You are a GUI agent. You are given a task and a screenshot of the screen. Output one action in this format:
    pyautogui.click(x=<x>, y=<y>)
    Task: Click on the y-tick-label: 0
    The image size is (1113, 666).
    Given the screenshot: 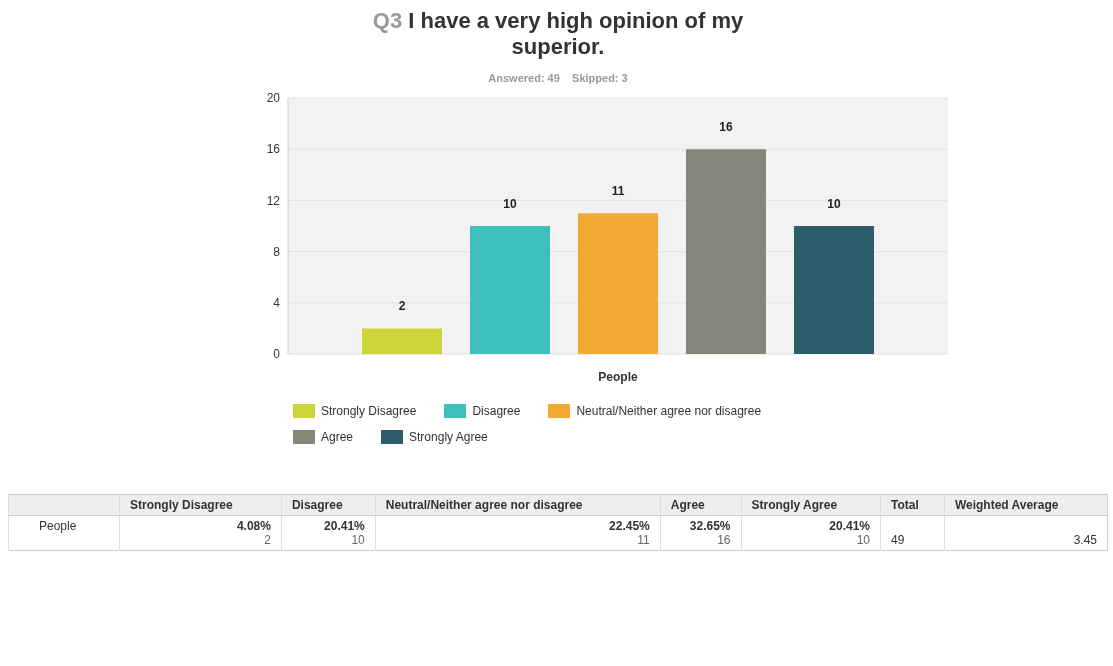 What is the action you would take?
    pyautogui.click(x=277, y=354)
    